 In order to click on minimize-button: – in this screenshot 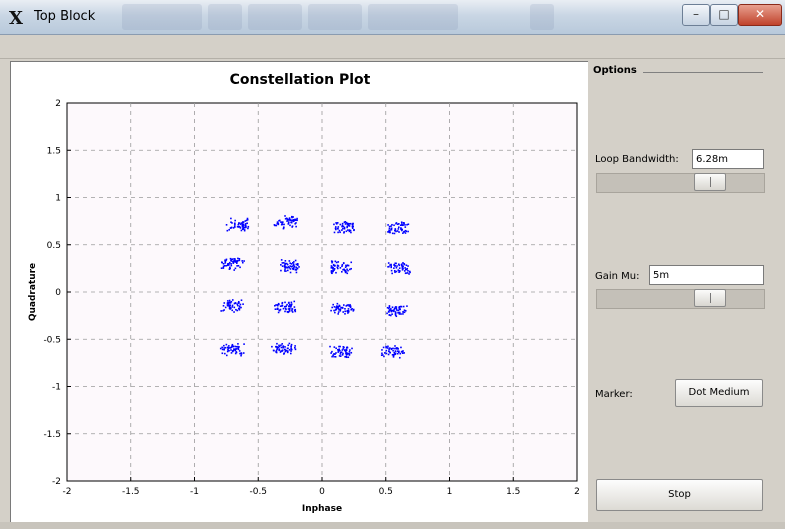, I will do `click(696, 15)`.